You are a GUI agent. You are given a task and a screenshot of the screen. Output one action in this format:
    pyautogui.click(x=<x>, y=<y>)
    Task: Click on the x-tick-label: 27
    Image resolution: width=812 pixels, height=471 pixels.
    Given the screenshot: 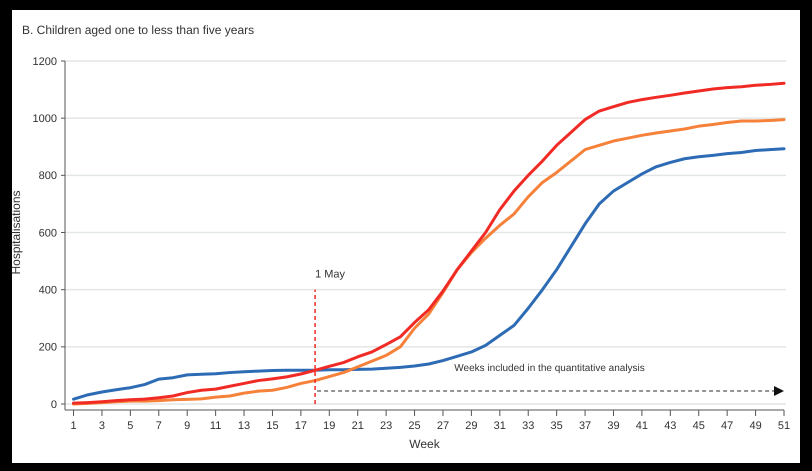 What is the action you would take?
    pyautogui.click(x=443, y=426)
    